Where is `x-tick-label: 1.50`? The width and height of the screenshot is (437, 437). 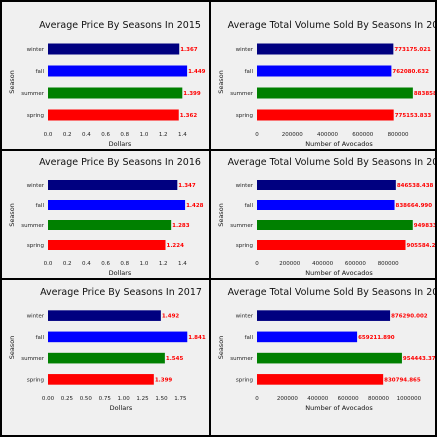
x-tick-label: 1.50 is located at coordinates (161, 399).